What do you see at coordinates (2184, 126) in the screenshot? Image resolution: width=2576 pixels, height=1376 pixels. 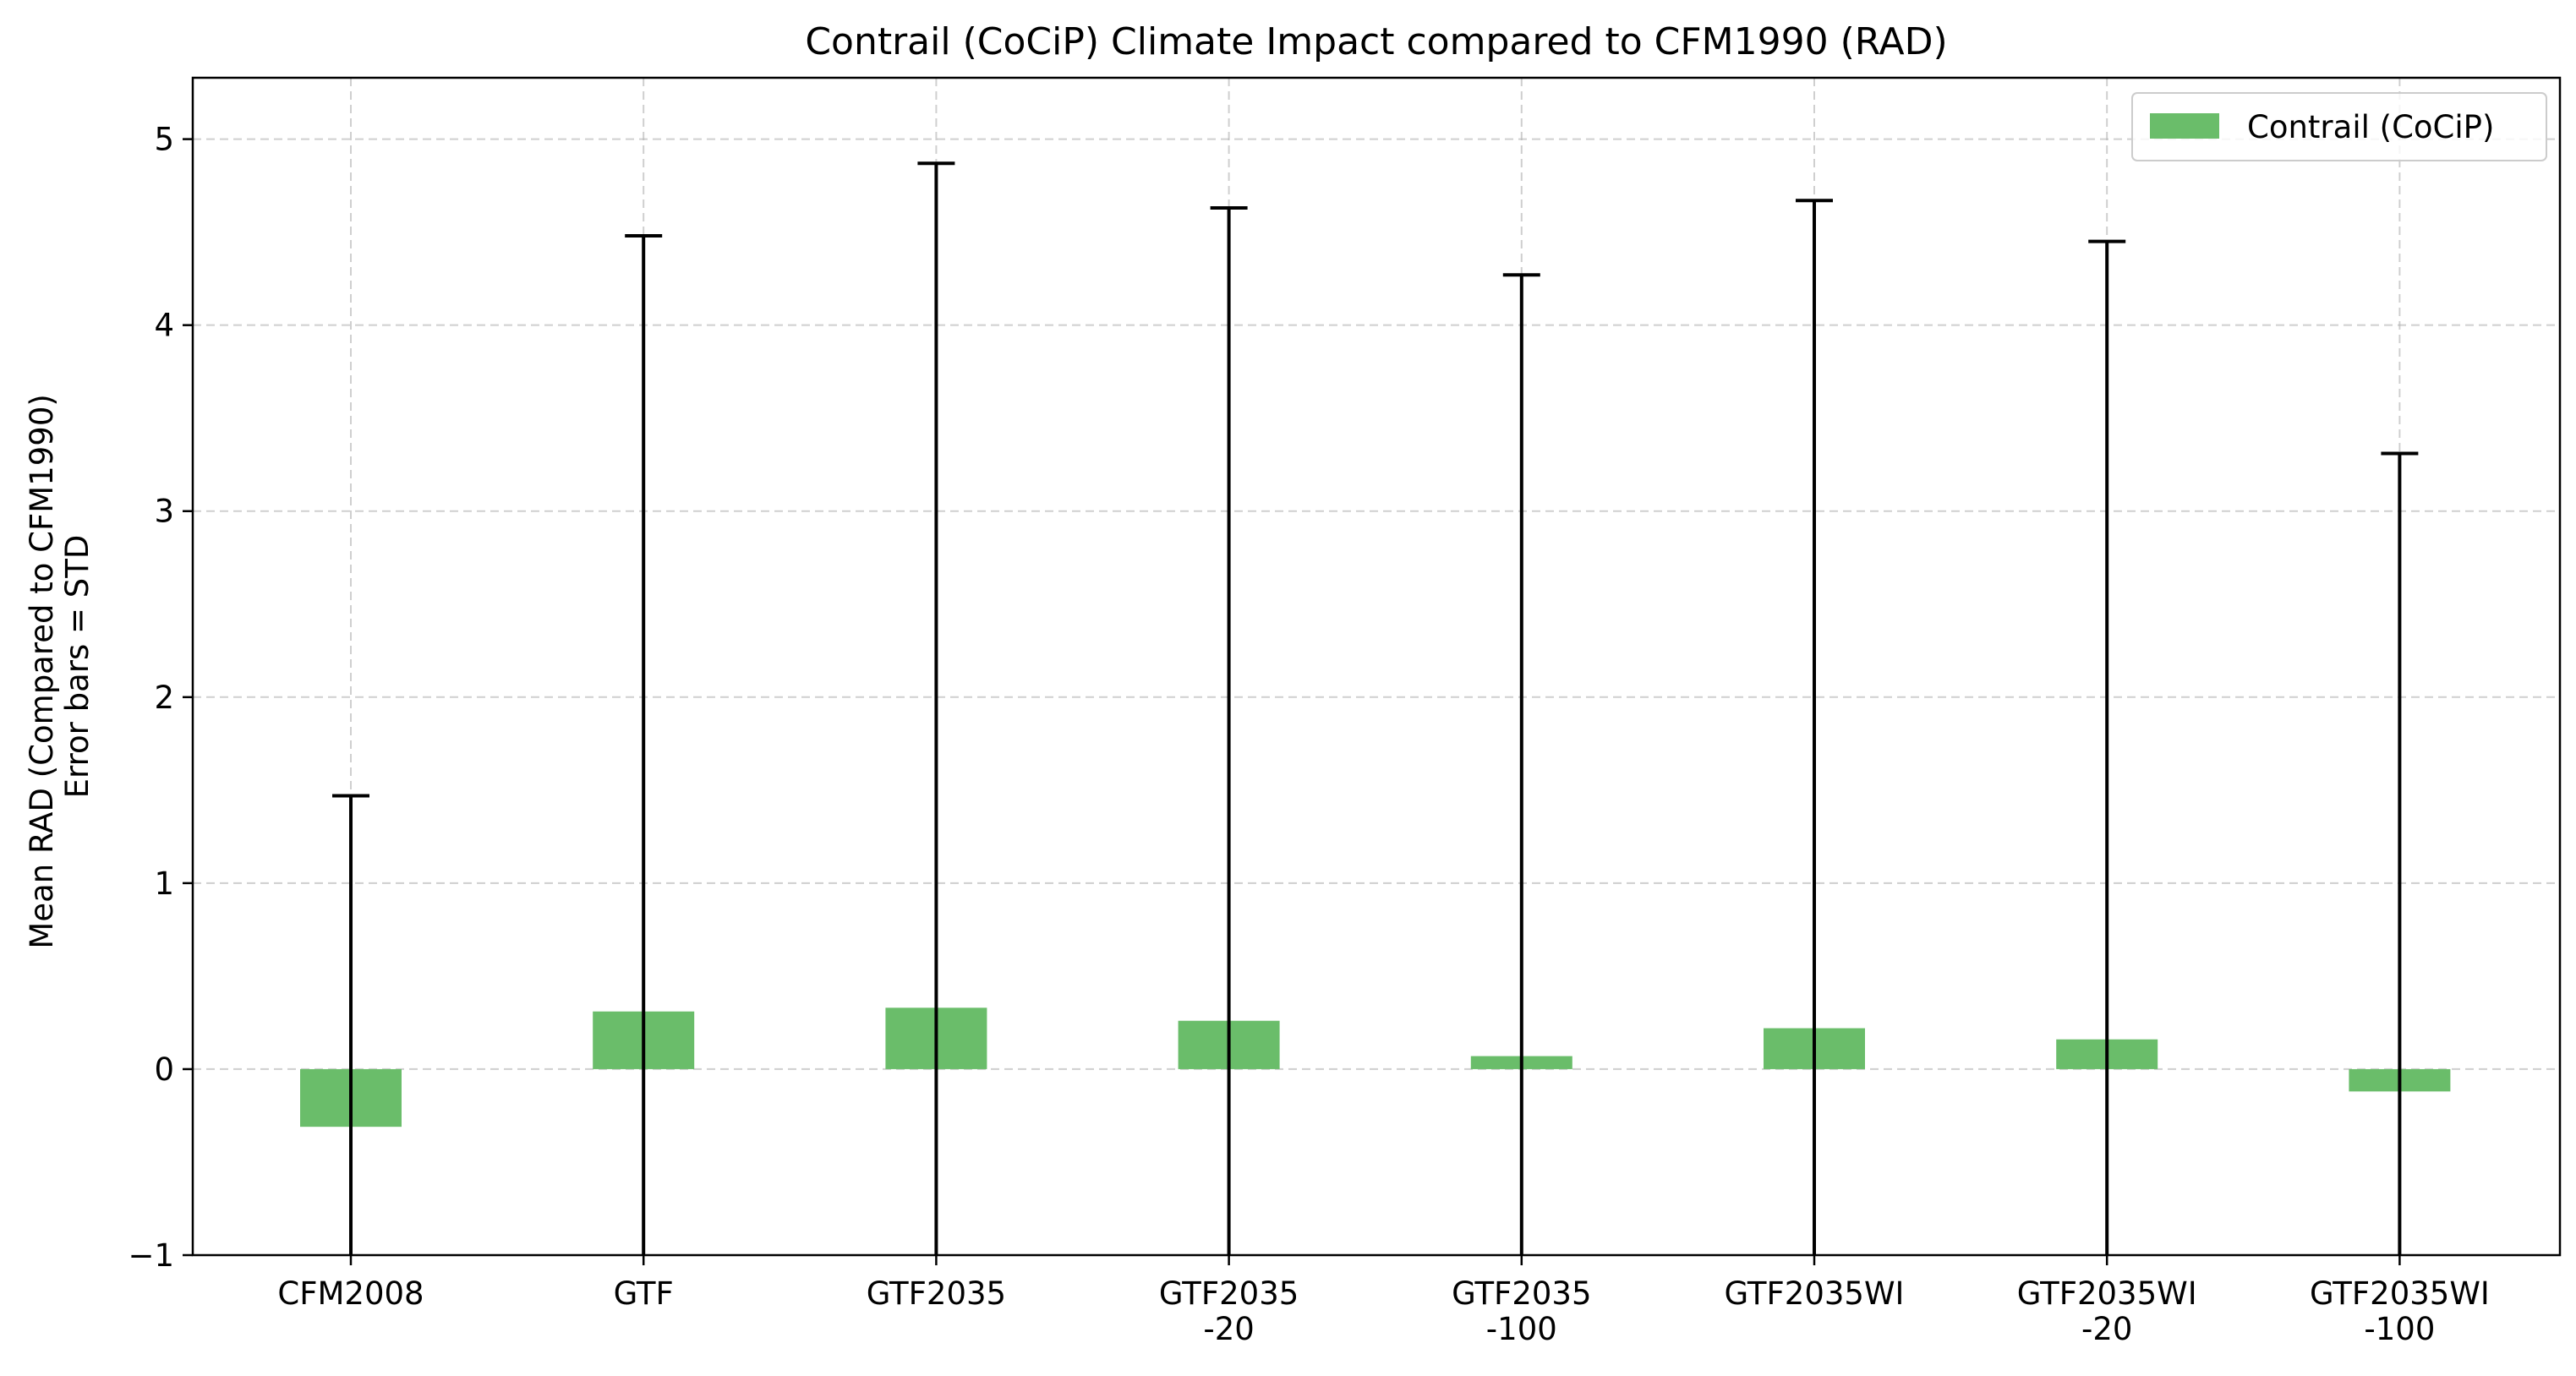 I see `legend-swatch` at bounding box center [2184, 126].